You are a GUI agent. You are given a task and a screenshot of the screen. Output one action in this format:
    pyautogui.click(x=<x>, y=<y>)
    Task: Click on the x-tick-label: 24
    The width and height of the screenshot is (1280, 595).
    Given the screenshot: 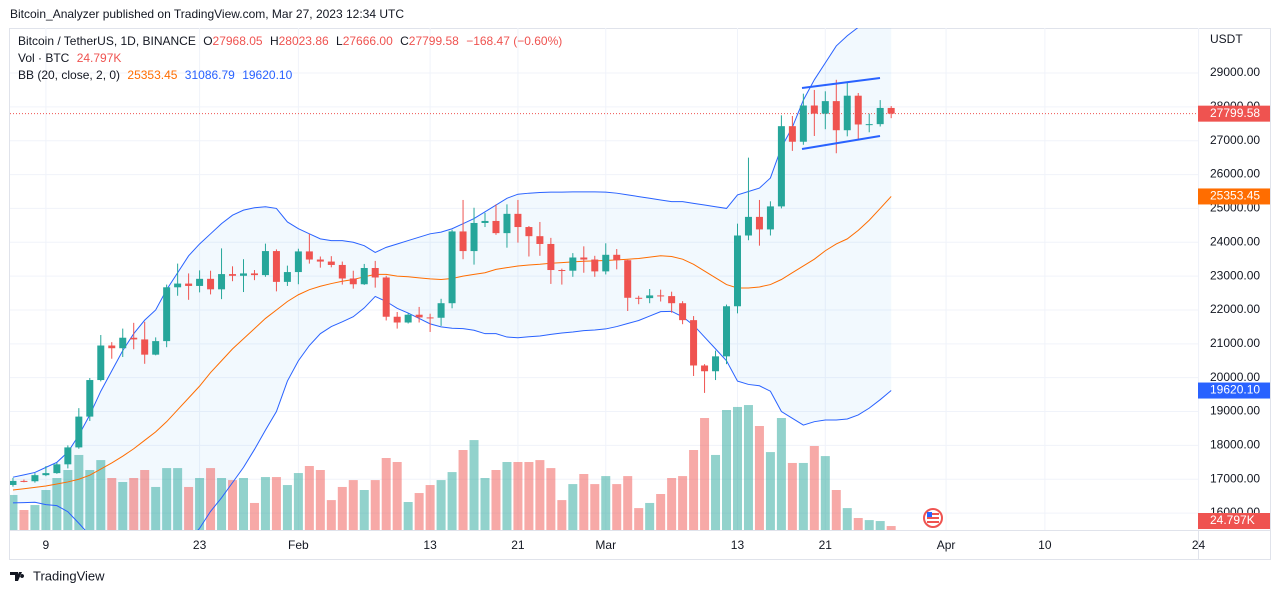 What is the action you would take?
    pyautogui.click(x=1199, y=545)
    